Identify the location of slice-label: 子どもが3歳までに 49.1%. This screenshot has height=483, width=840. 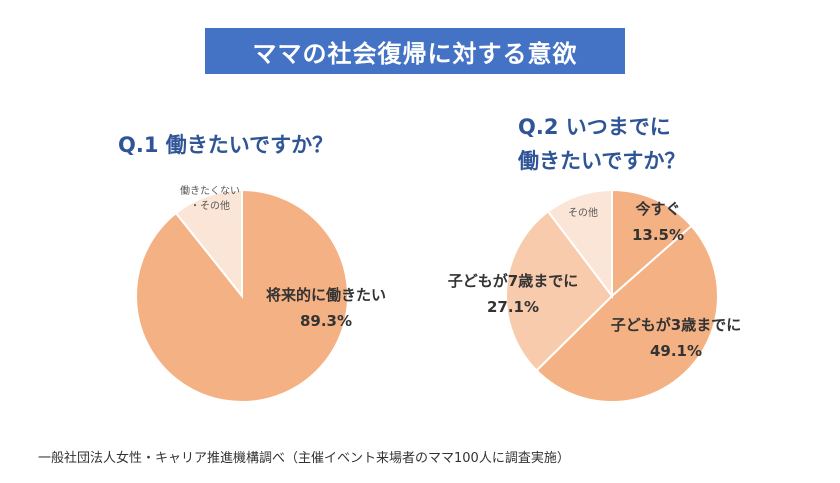
(676, 338).